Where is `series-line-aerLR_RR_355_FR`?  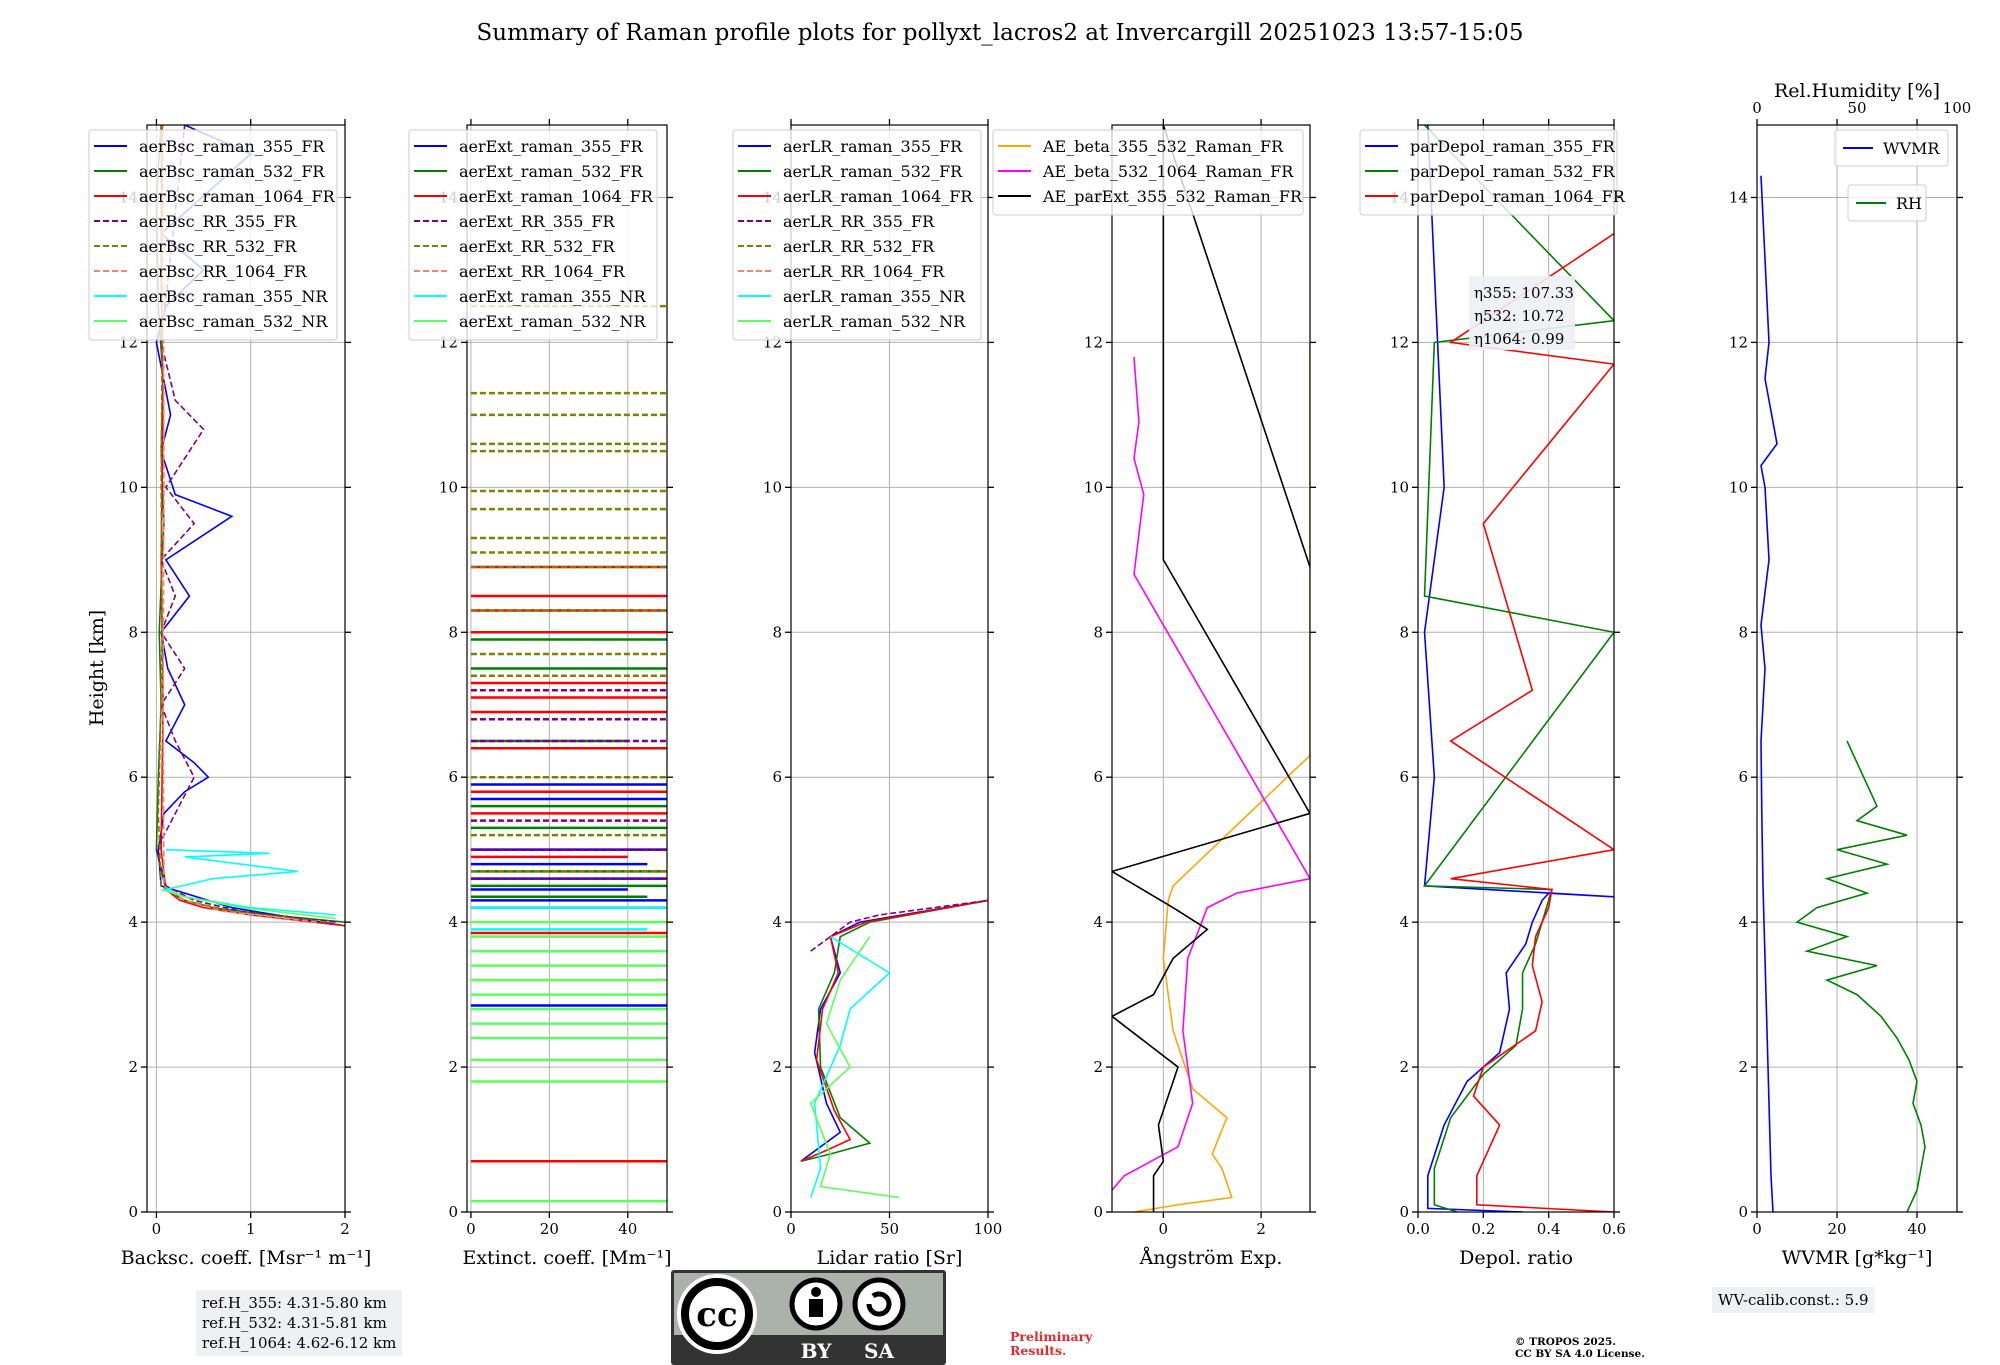
series-line-aerLR_RR_355_FR is located at coordinates (899, 925).